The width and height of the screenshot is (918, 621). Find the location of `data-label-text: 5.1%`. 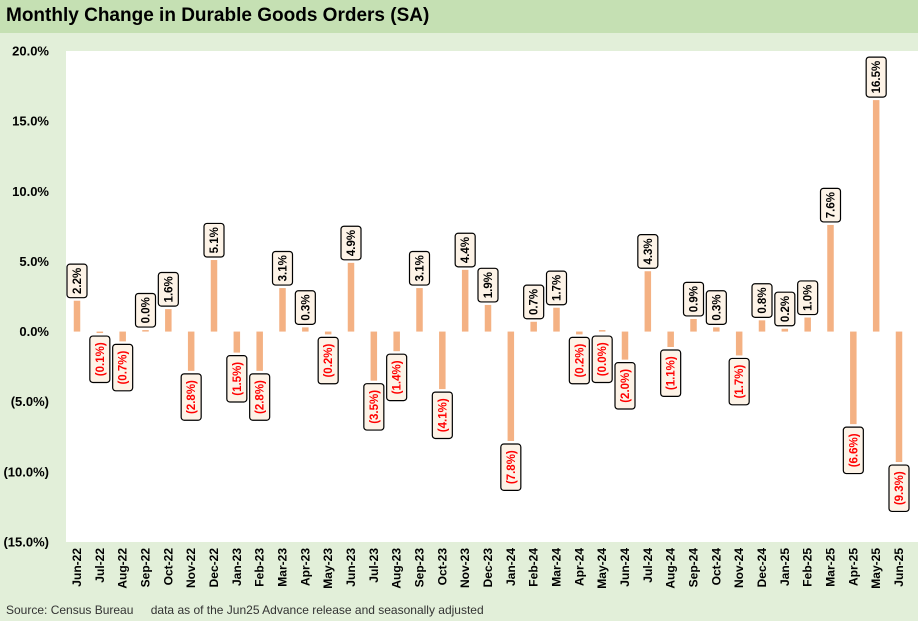

data-label-text: 5.1% is located at coordinates (215, 240).